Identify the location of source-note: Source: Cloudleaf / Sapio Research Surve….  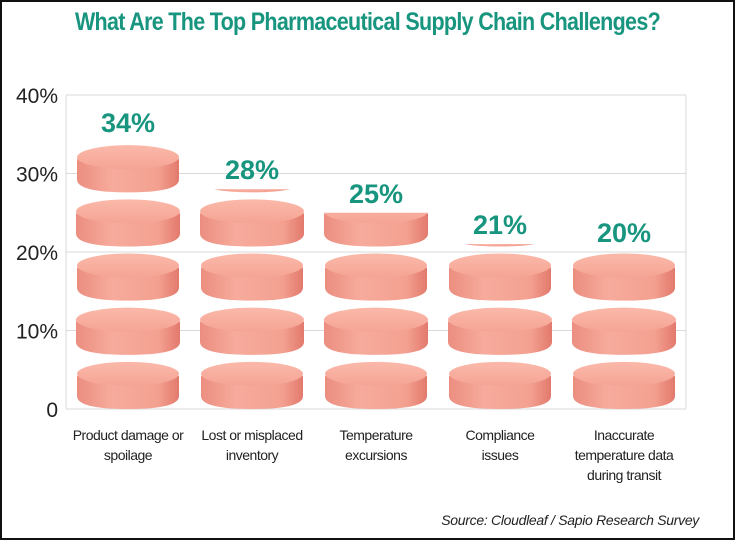
(570, 520).